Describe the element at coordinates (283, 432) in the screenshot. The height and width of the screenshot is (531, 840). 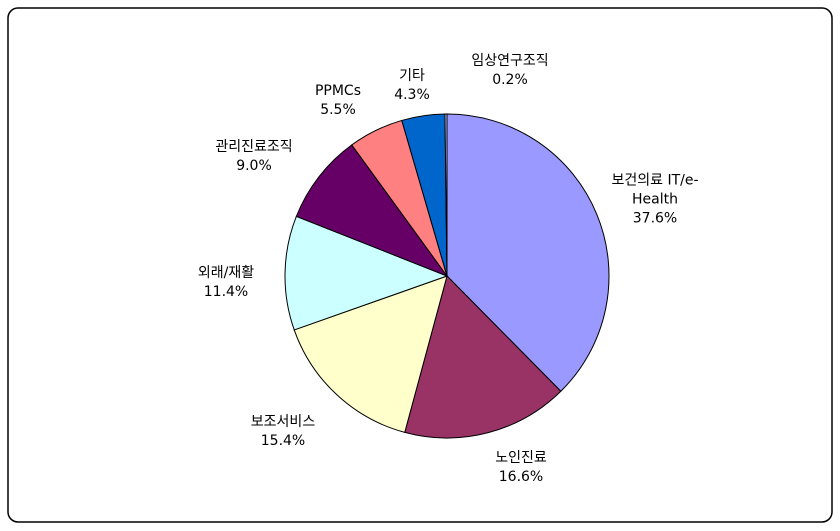
I see `slice-label: 보조서비스 15.4%` at that location.